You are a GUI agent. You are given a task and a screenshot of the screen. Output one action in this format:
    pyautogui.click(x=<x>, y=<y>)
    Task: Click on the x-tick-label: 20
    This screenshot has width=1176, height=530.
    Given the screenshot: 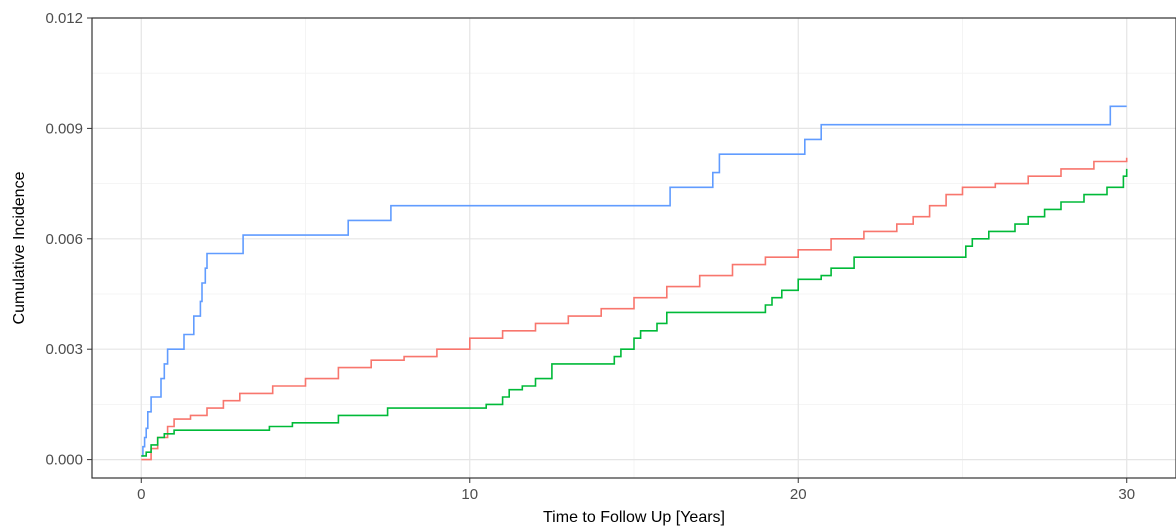 What is the action you would take?
    pyautogui.click(x=798, y=494)
    